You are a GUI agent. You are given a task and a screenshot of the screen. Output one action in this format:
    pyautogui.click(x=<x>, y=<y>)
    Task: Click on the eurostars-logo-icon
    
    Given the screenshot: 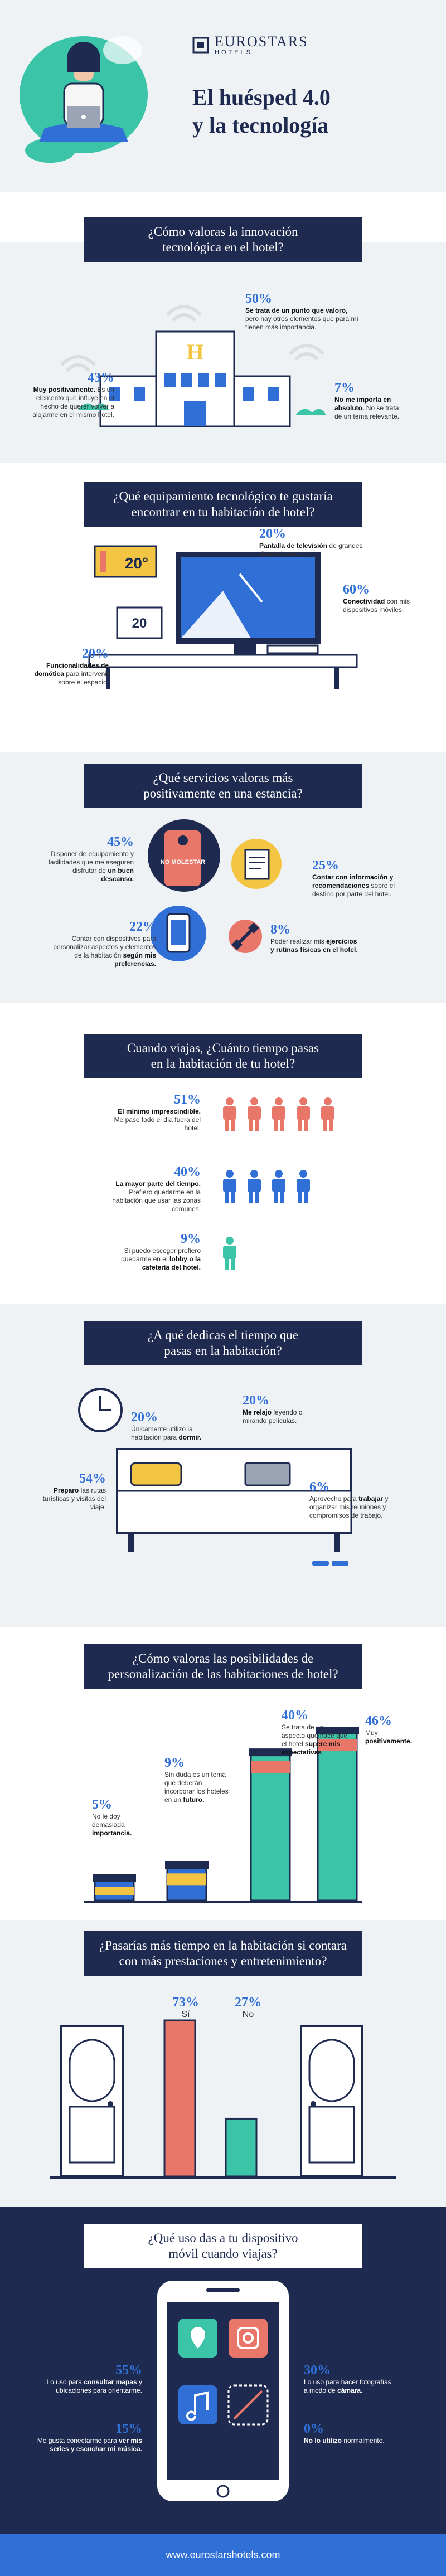 What is the action you would take?
    pyautogui.click(x=200, y=45)
    